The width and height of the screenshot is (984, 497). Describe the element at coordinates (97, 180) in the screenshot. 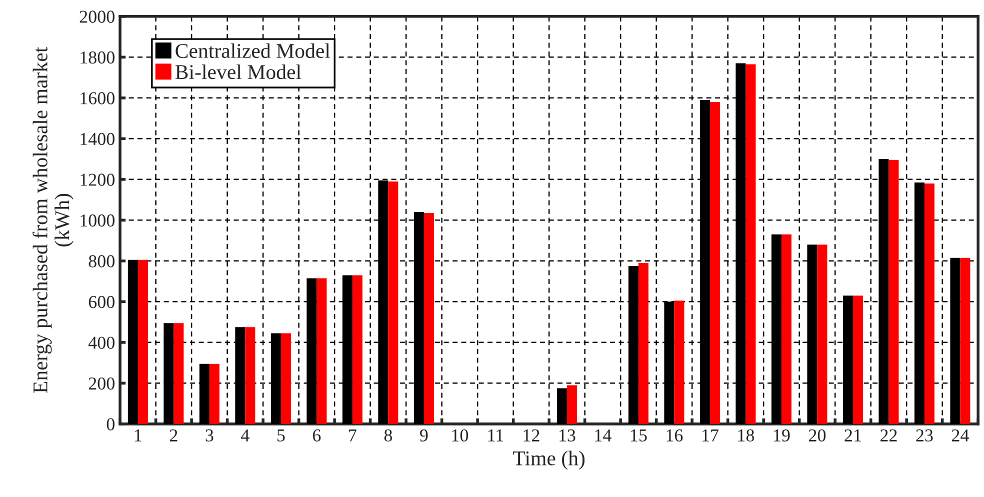

I see `y-tick-label: 1200` at that location.